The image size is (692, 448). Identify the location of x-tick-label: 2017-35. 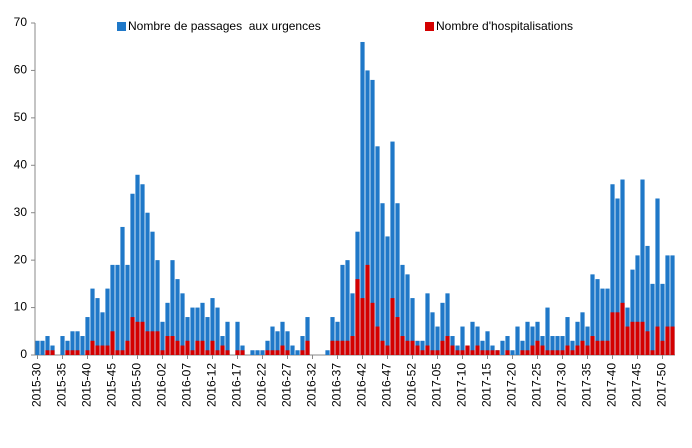
(587, 385).